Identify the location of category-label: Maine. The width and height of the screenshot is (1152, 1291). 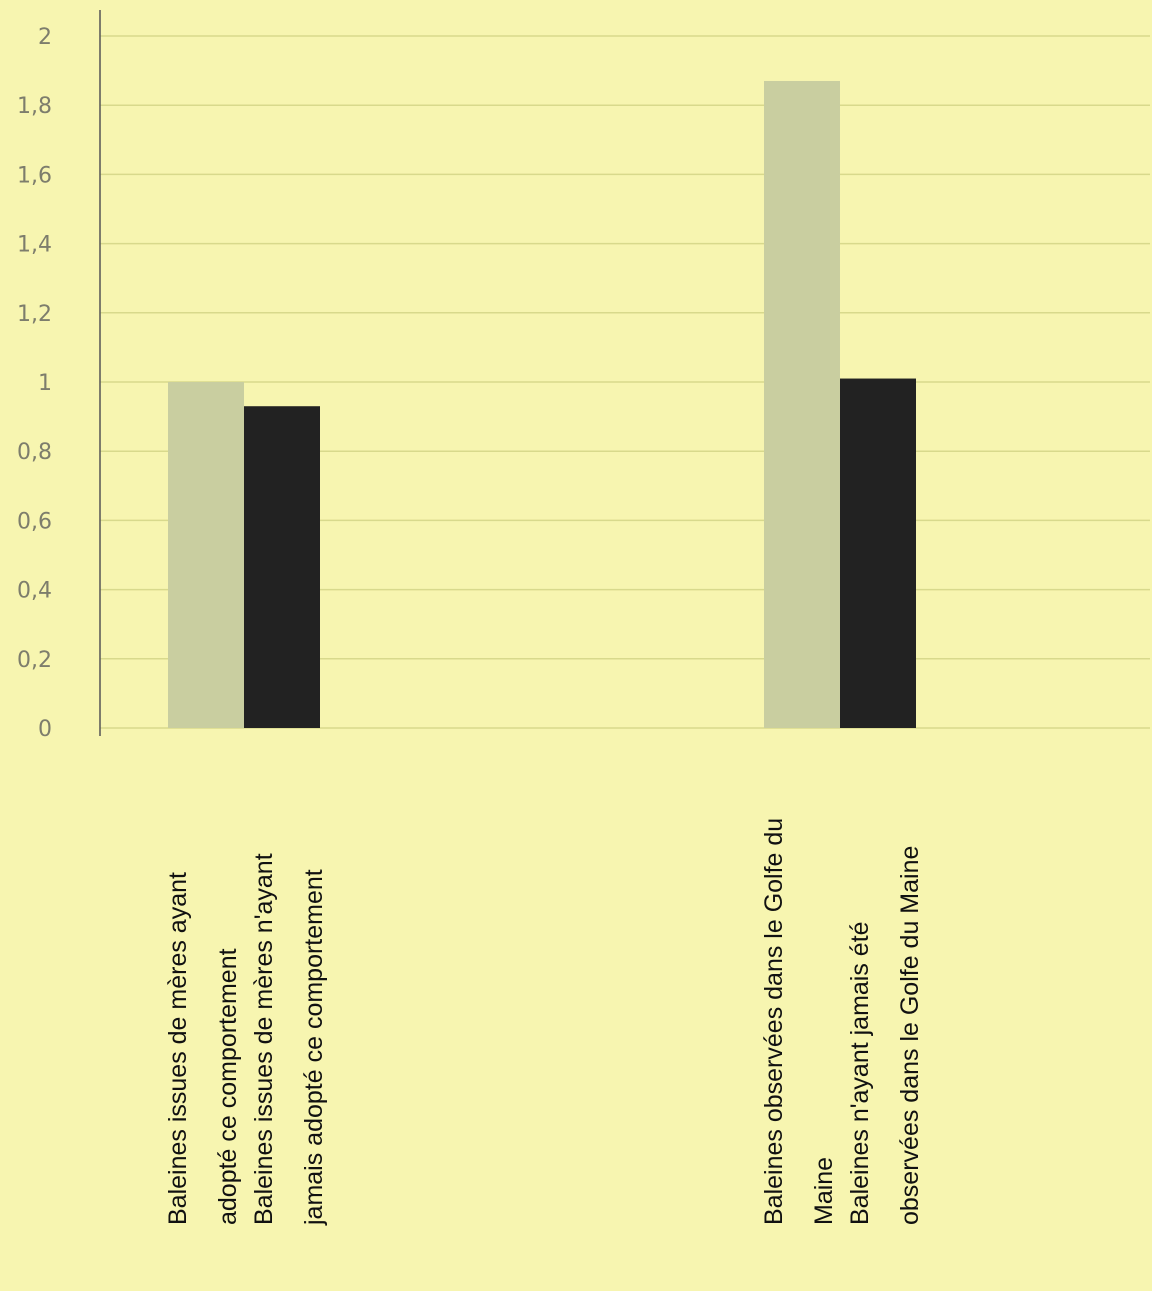
(824, 1191).